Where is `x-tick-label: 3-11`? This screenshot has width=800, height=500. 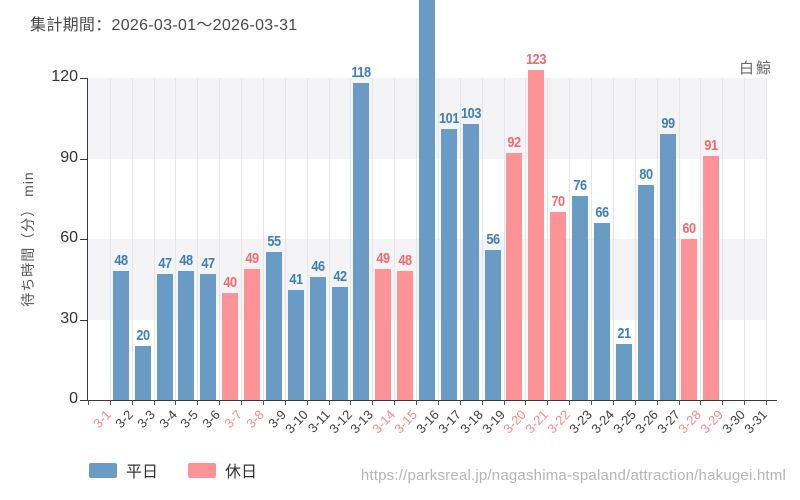 x-tick-label: 3-11 is located at coordinates (318, 421).